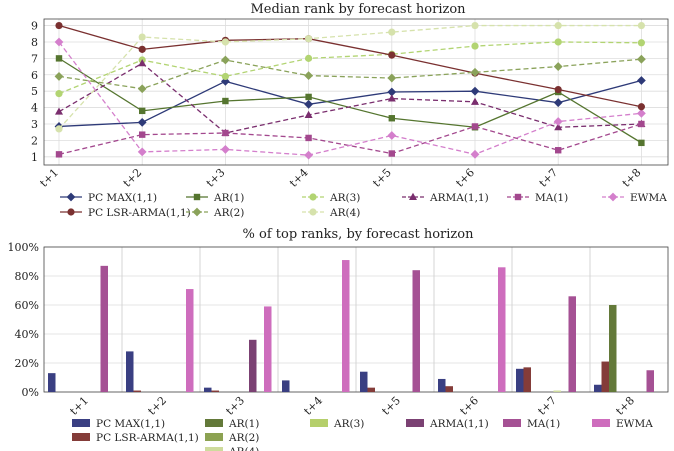 This screenshot has width=674, height=451. Describe the element at coordinates (27, 334) in the screenshot. I see `y-tick-label: 40%` at that location.